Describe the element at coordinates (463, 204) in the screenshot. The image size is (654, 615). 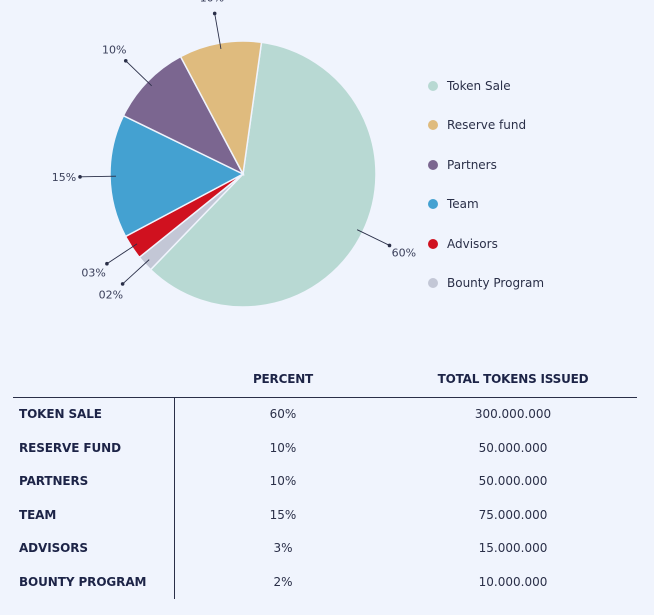
I see `legend-label: Team` at that location.